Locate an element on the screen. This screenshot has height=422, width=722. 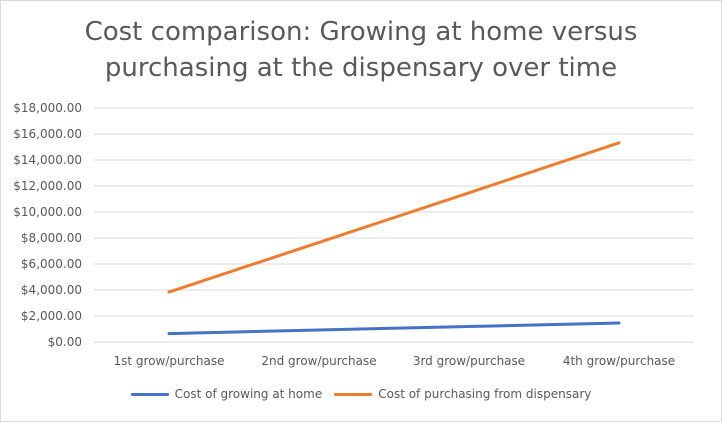
legend-label-dispensary: Cost of purchasing from dispensary is located at coordinates (485, 394).